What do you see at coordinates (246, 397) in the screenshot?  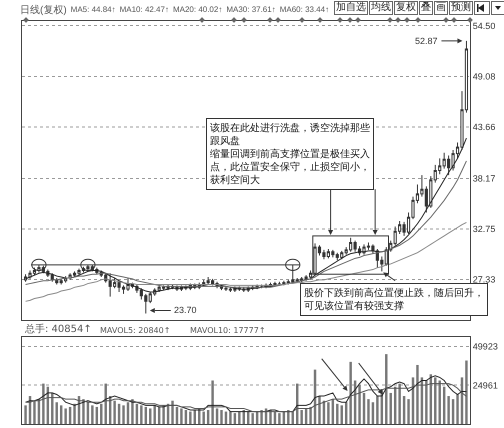 I see `line-series` at bounding box center [246, 397].